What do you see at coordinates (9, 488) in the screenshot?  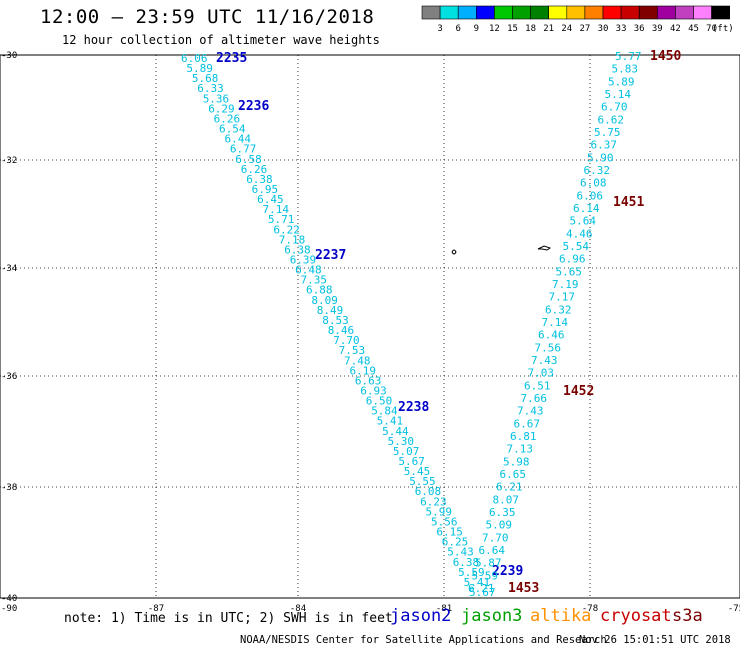 I see `lat-label: -38` at bounding box center [9, 488].